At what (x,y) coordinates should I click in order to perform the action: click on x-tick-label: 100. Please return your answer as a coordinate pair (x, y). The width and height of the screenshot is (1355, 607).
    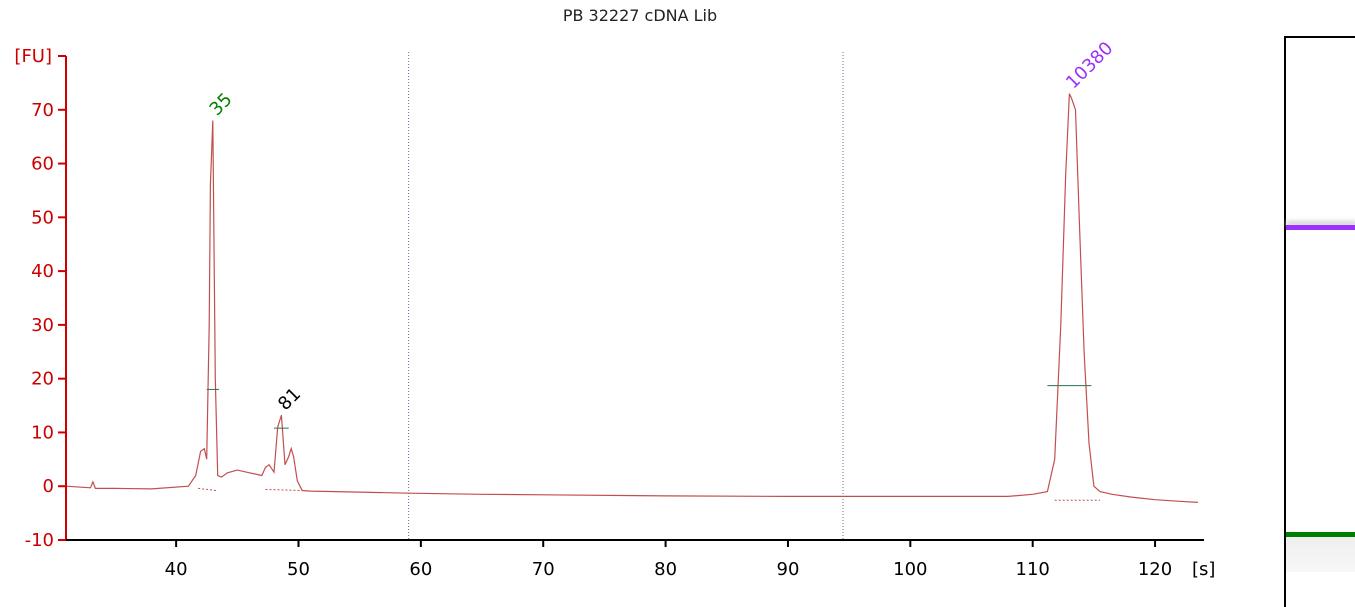
    Looking at the image, I should click on (910, 569).